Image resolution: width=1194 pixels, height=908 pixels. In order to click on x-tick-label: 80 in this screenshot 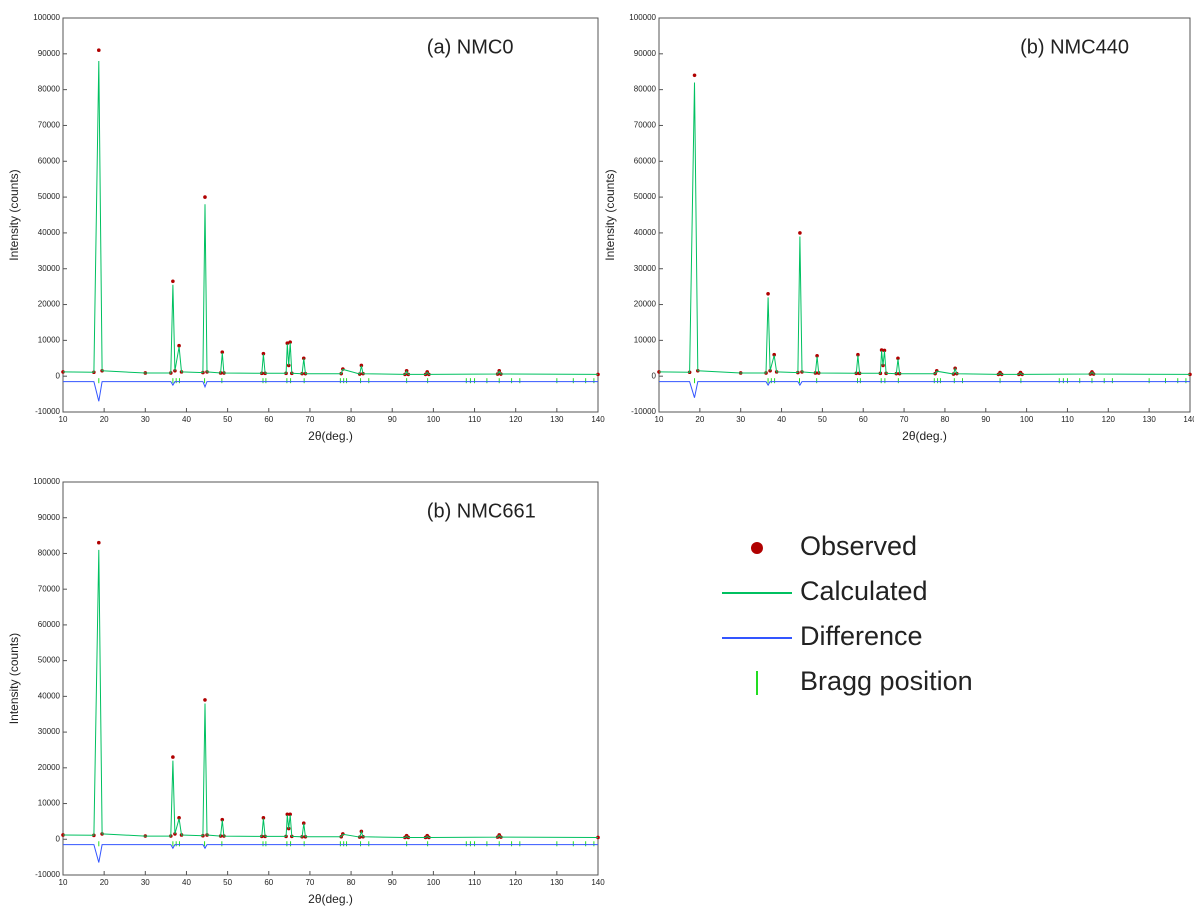, I will do `click(351, 882)`.